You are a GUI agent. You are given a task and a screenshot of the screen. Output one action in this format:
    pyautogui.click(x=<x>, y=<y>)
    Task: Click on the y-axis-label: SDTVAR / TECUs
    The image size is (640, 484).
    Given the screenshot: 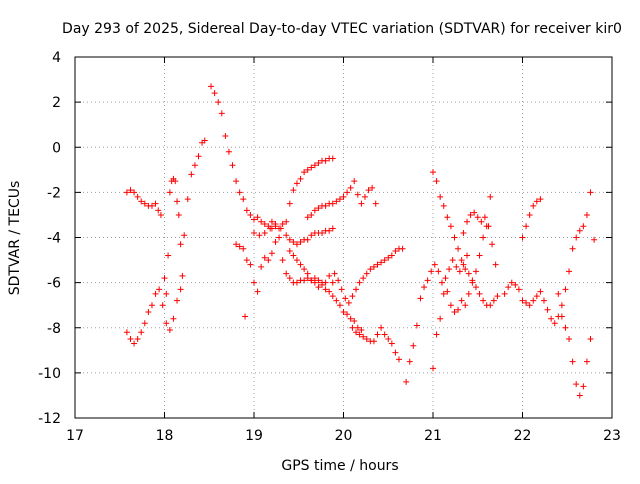 What is the action you would take?
    pyautogui.click(x=15, y=238)
    